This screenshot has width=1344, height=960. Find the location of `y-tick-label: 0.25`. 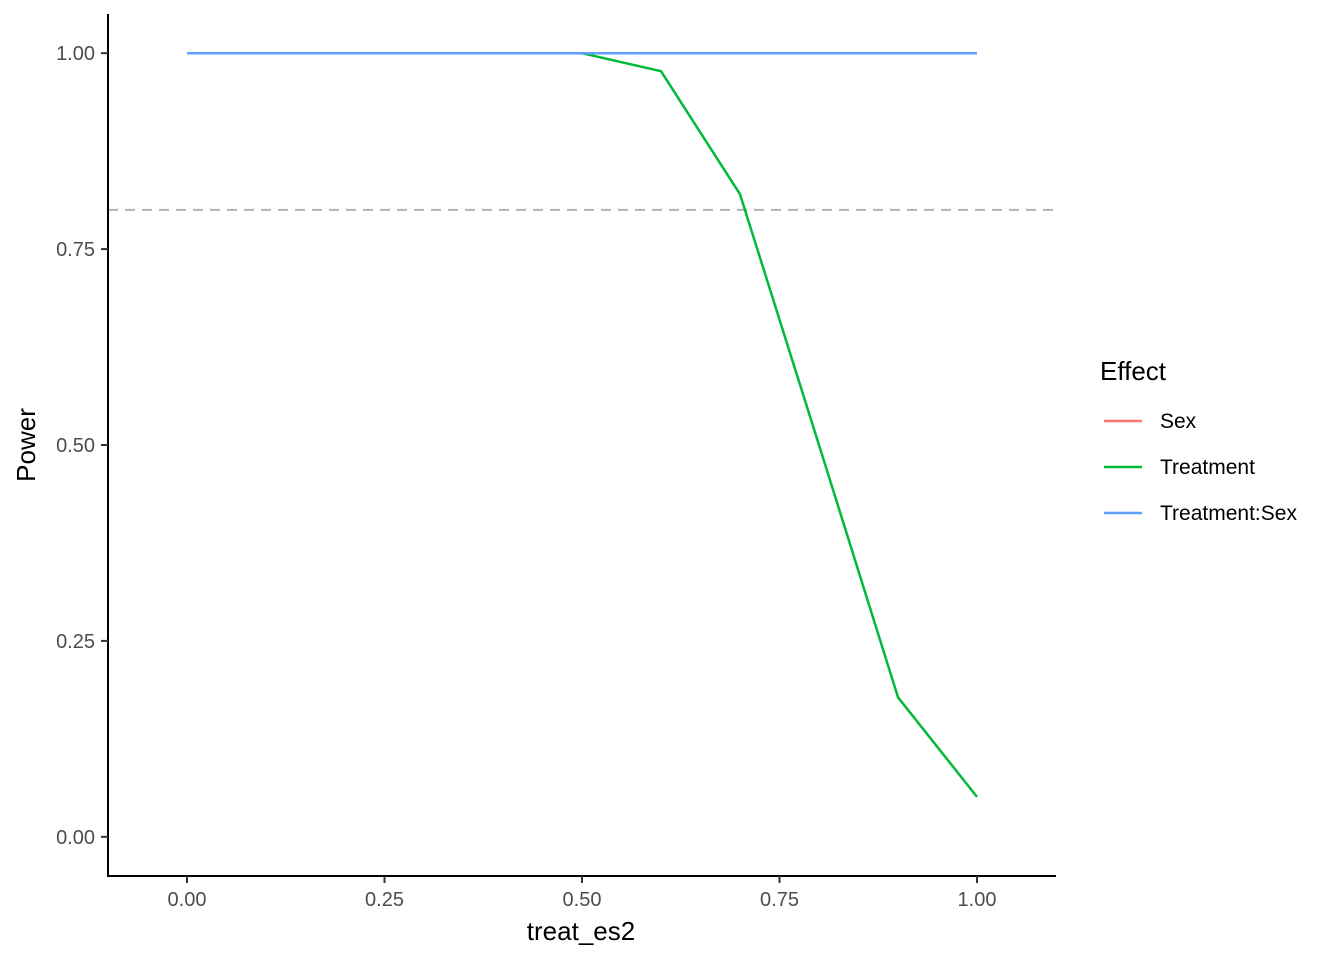

y-tick-label: 0.25 is located at coordinates (75, 642).